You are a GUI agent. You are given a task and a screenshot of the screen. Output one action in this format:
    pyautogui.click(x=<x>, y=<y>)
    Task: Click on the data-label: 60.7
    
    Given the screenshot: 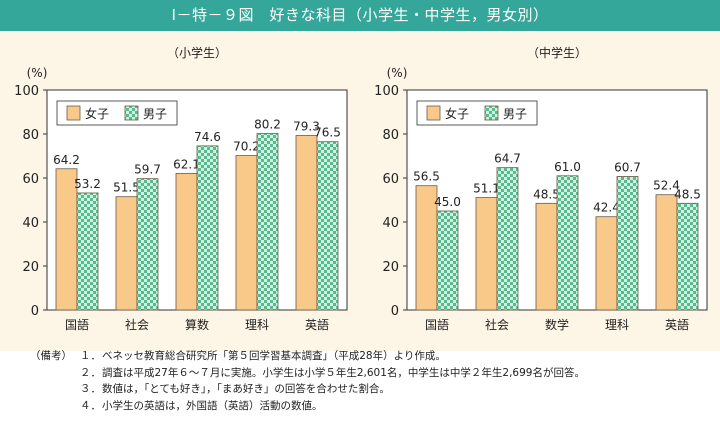 What is the action you would take?
    pyautogui.click(x=627, y=167)
    